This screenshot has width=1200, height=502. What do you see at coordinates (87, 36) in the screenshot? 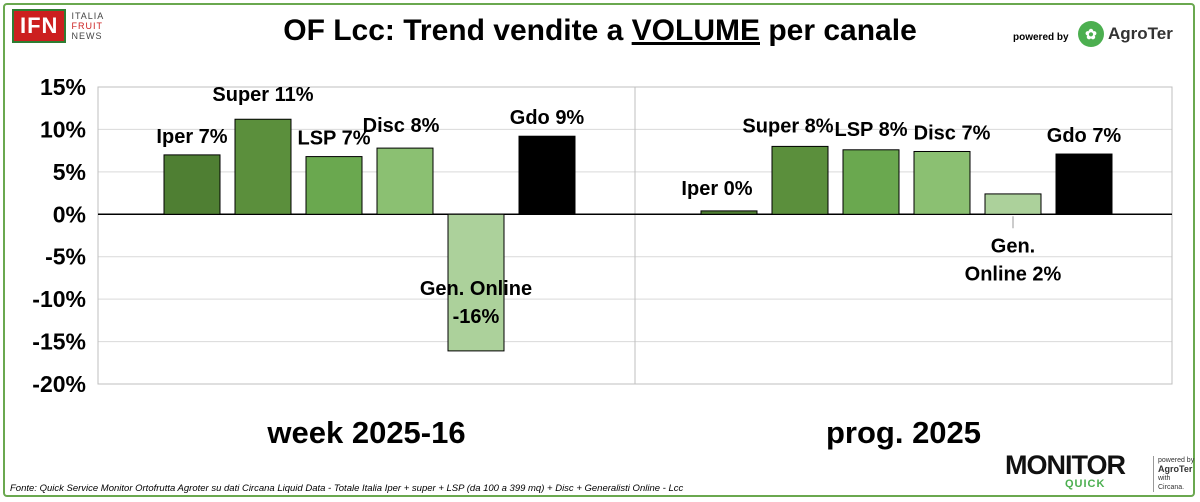
I see `ifn-logo-line-3: NEWS` at bounding box center [87, 36].